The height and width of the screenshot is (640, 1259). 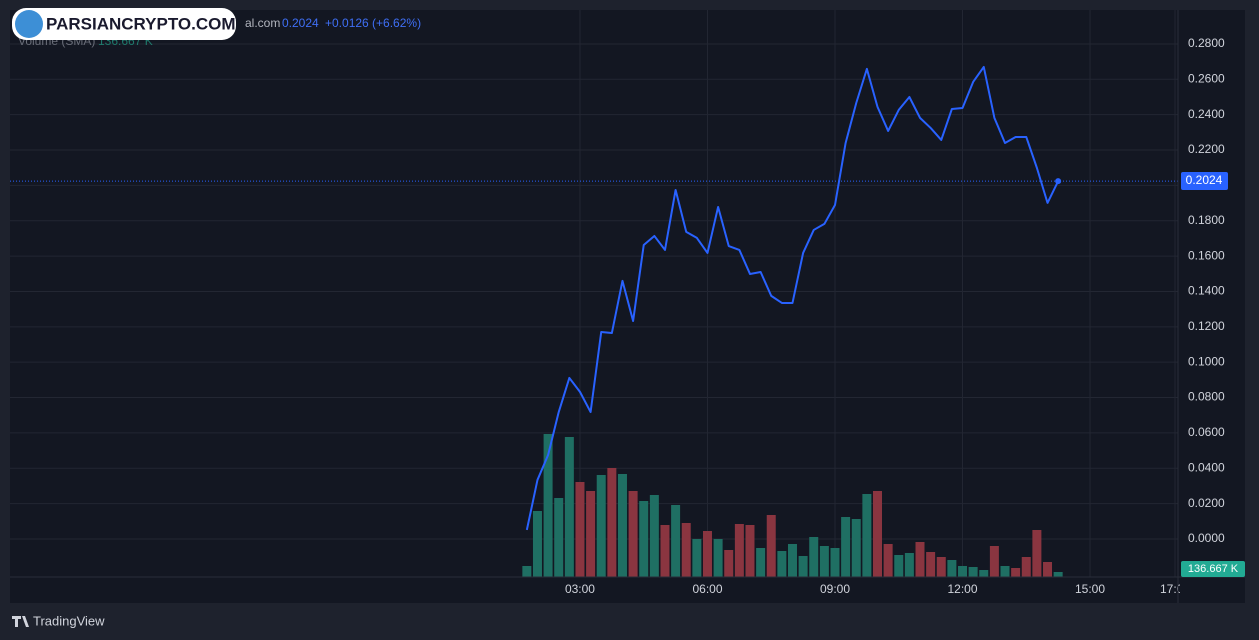 What do you see at coordinates (1206, 220) in the screenshot?
I see `y-tick-label: 0.1800` at bounding box center [1206, 220].